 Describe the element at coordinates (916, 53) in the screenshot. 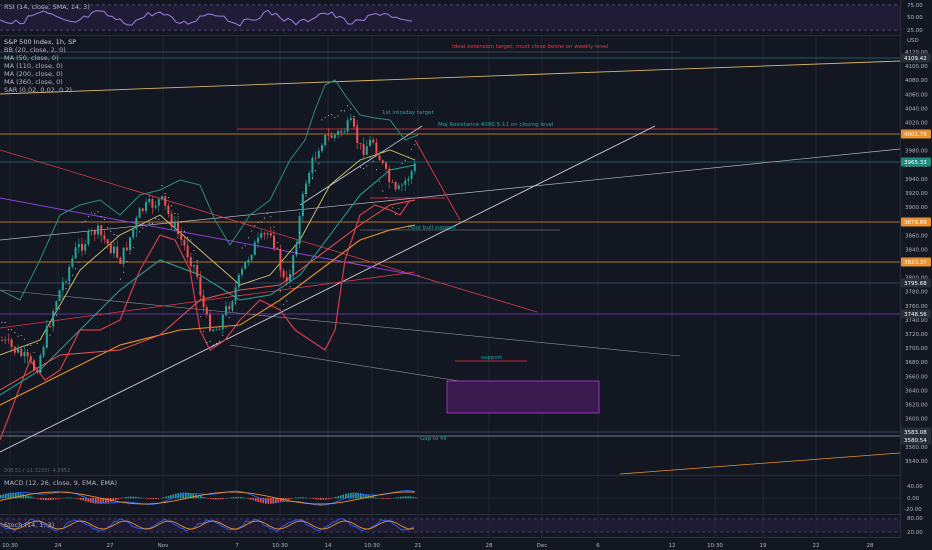

I see `price-tick-label: 4120.00` at that location.